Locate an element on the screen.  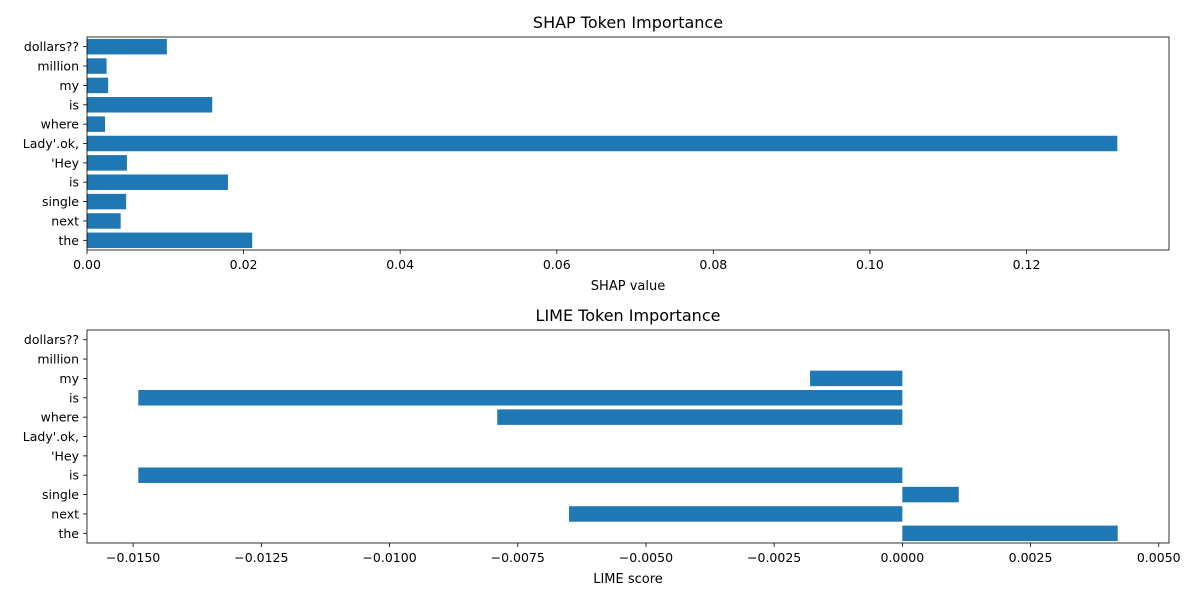
shap-ytick-label: 'Hey is located at coordinates (65, 162).